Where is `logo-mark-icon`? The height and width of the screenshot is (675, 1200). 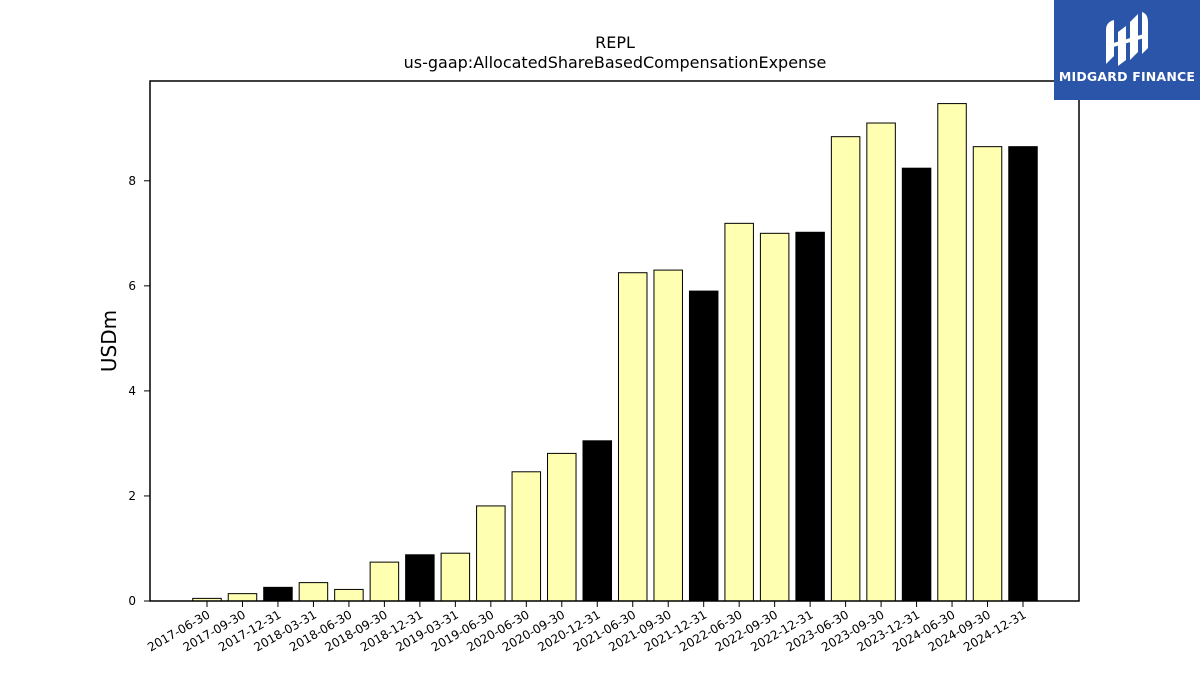 logo-mark-icon is located at coordinates (1127, 39).